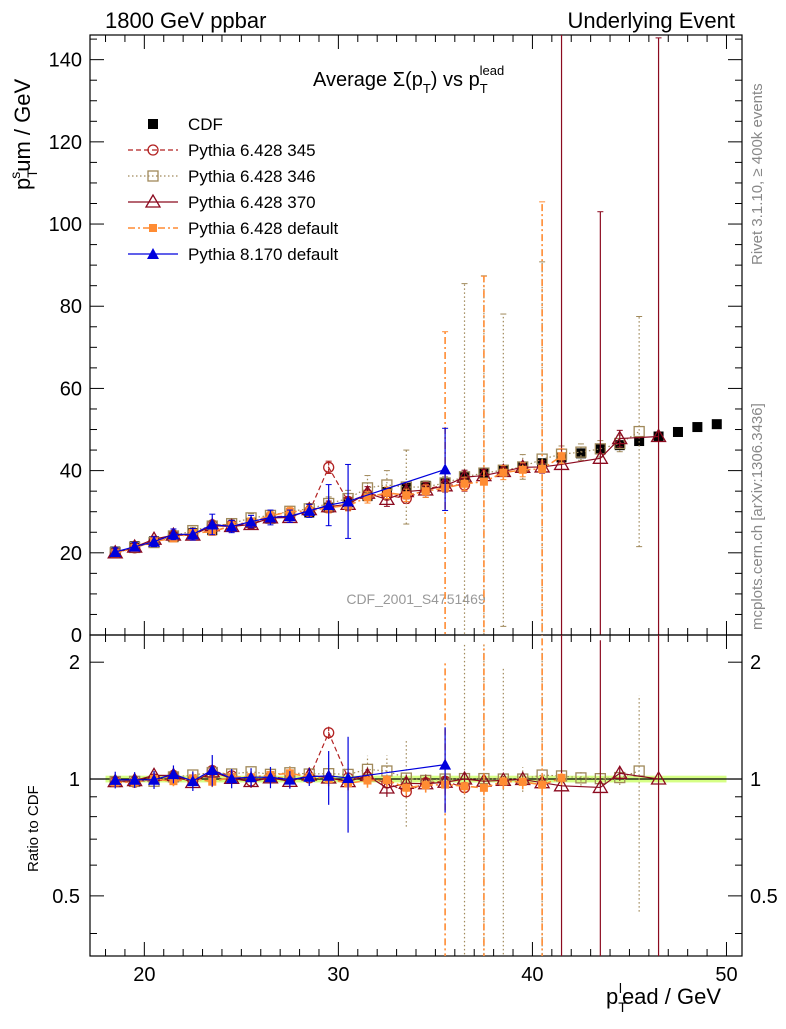  Describe the element at coordinates (726, 975) in the screenshot. I see `x-tick-label: 50` at that location.